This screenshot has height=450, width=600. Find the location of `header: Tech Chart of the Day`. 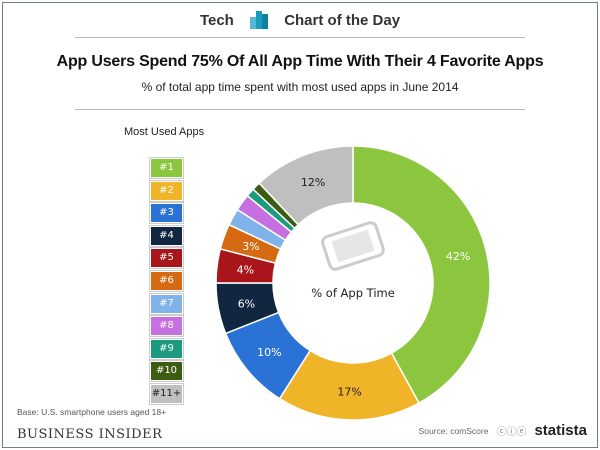

header: Tech Chart of the Day is located at coordinates (300, 20).